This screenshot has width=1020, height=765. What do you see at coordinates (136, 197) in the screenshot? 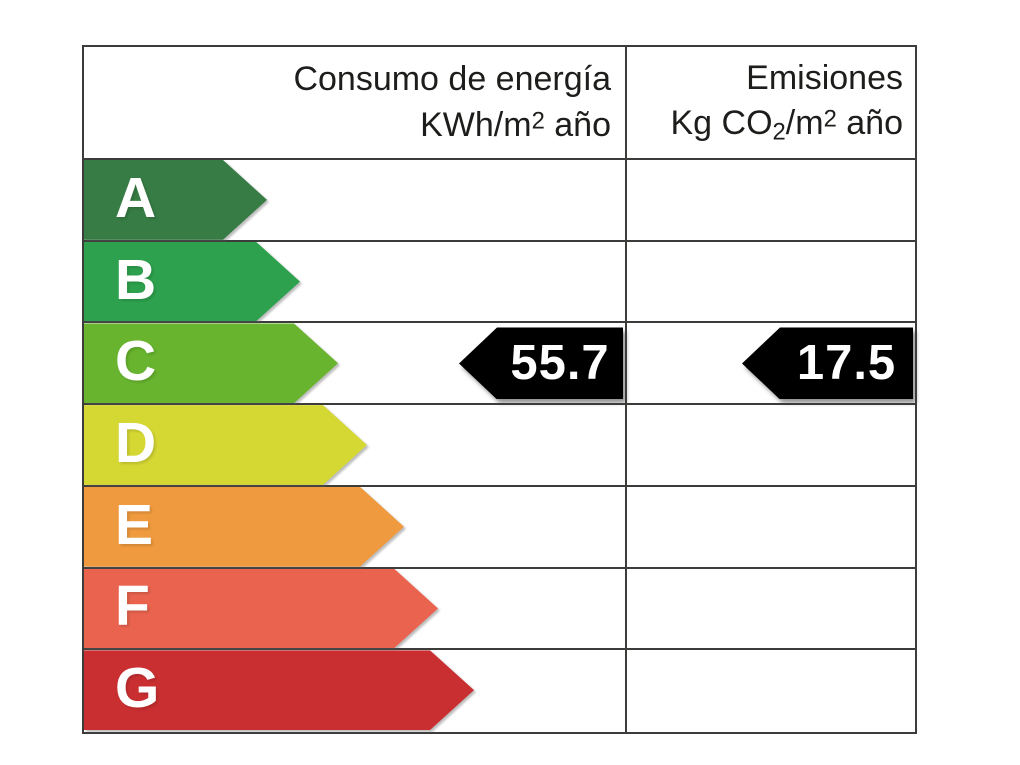
I see `rating-letter-a: A` at bounding box center [136, 197].